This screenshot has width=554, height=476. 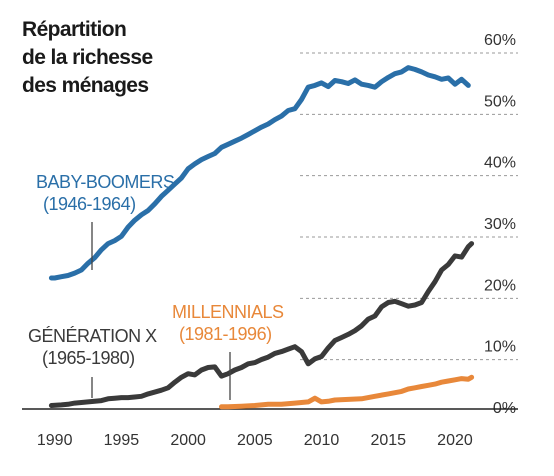 I want to click on x-tick-label-2005: 2005, so click(x=255, y=440).